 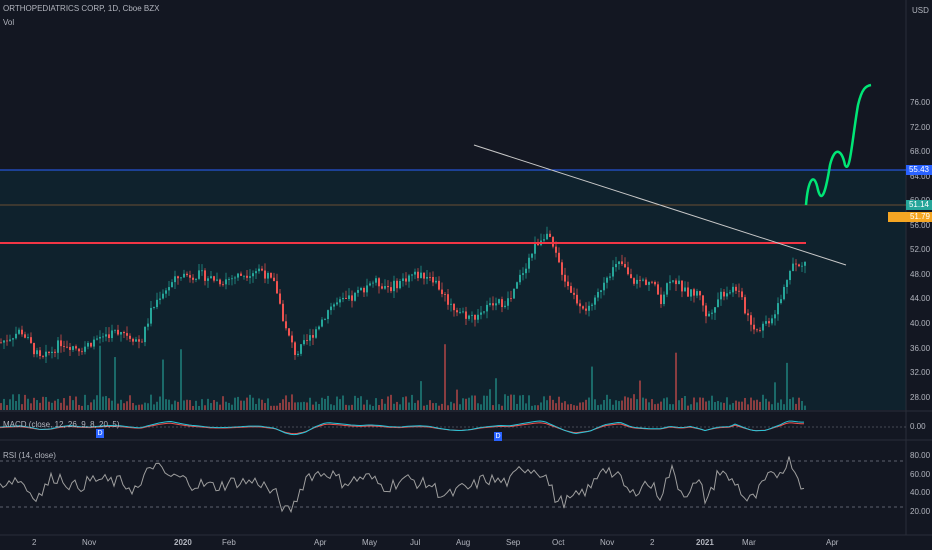 What do you see at coordinates (498, 436) in the screenshot?
I see `macd-marker-2: D` at bounding box center [498, 436].